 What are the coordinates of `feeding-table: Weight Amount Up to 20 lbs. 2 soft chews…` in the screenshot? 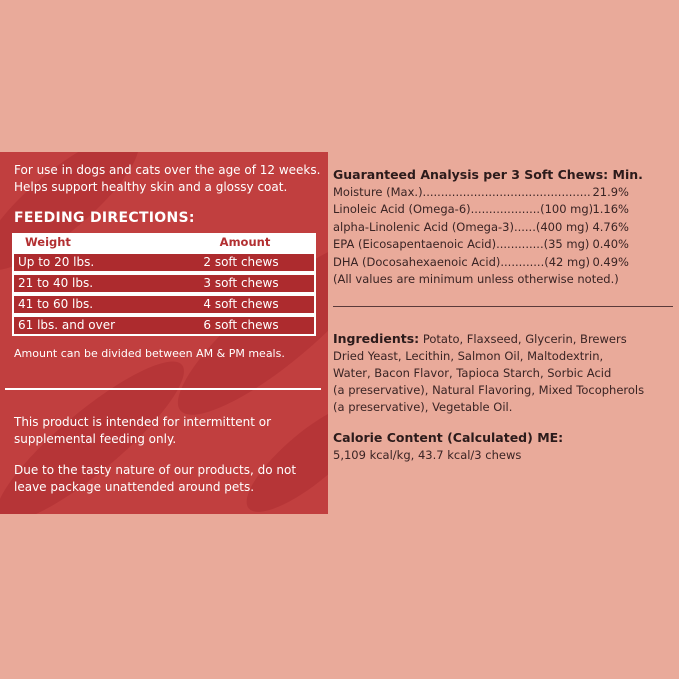 It's located at (164, 284).